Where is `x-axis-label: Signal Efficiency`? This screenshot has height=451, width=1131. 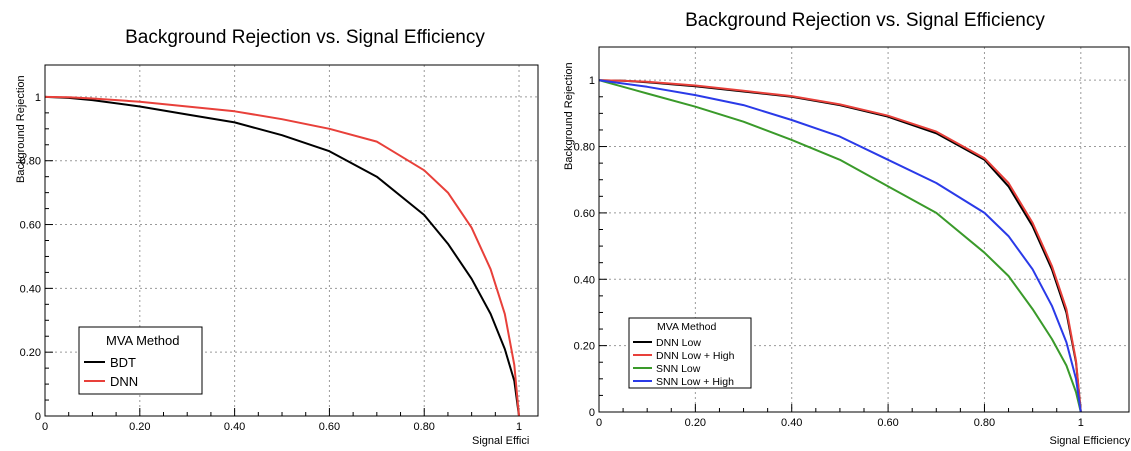 x-axis-label: Signal Efficiency is located at coordinates (1089, 441).